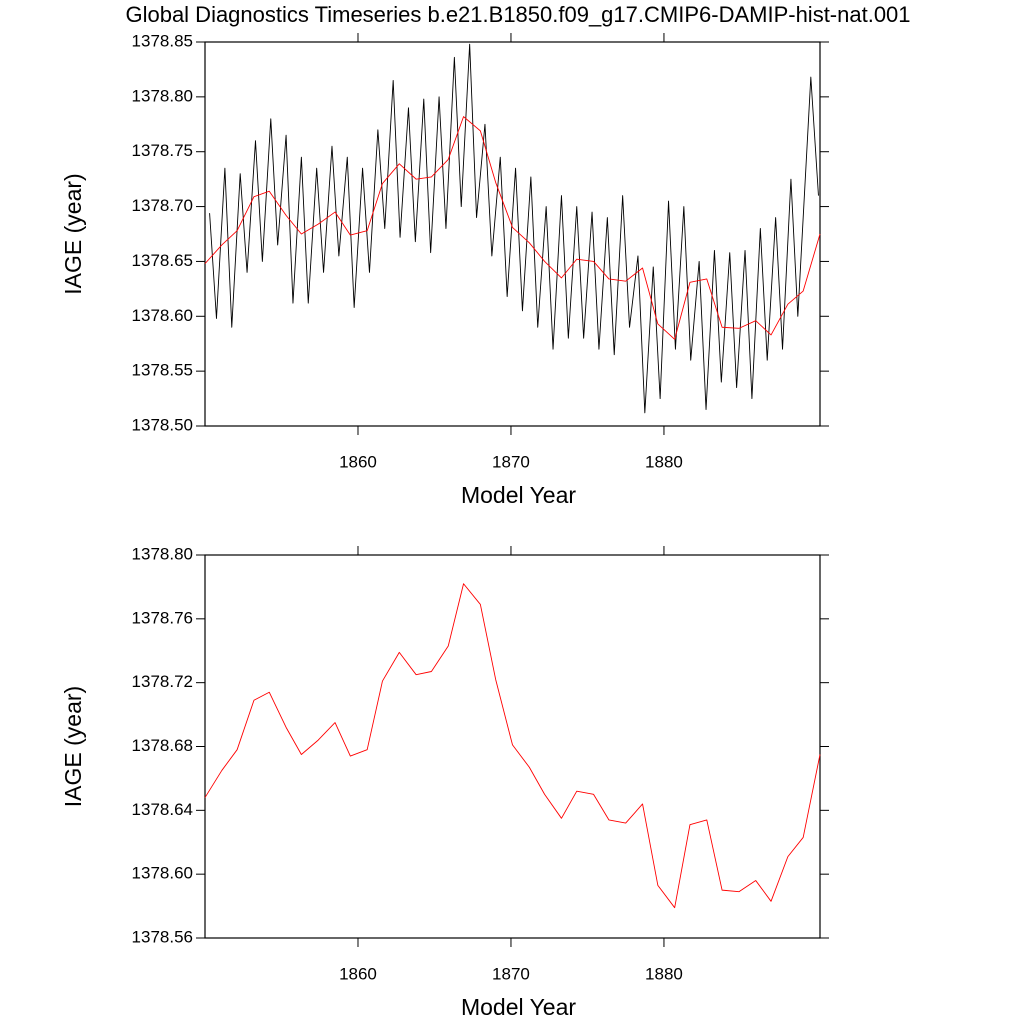  I want to click on y-tick-label: 1378.64, so click(162, 809).